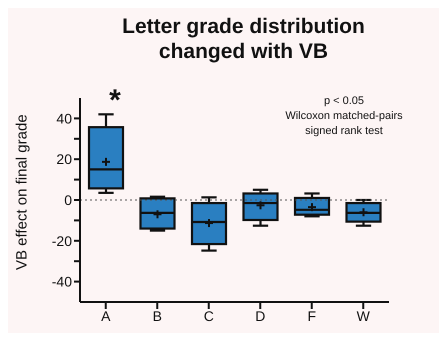  I want to click on x-tick-label: A, so click(106, 316).